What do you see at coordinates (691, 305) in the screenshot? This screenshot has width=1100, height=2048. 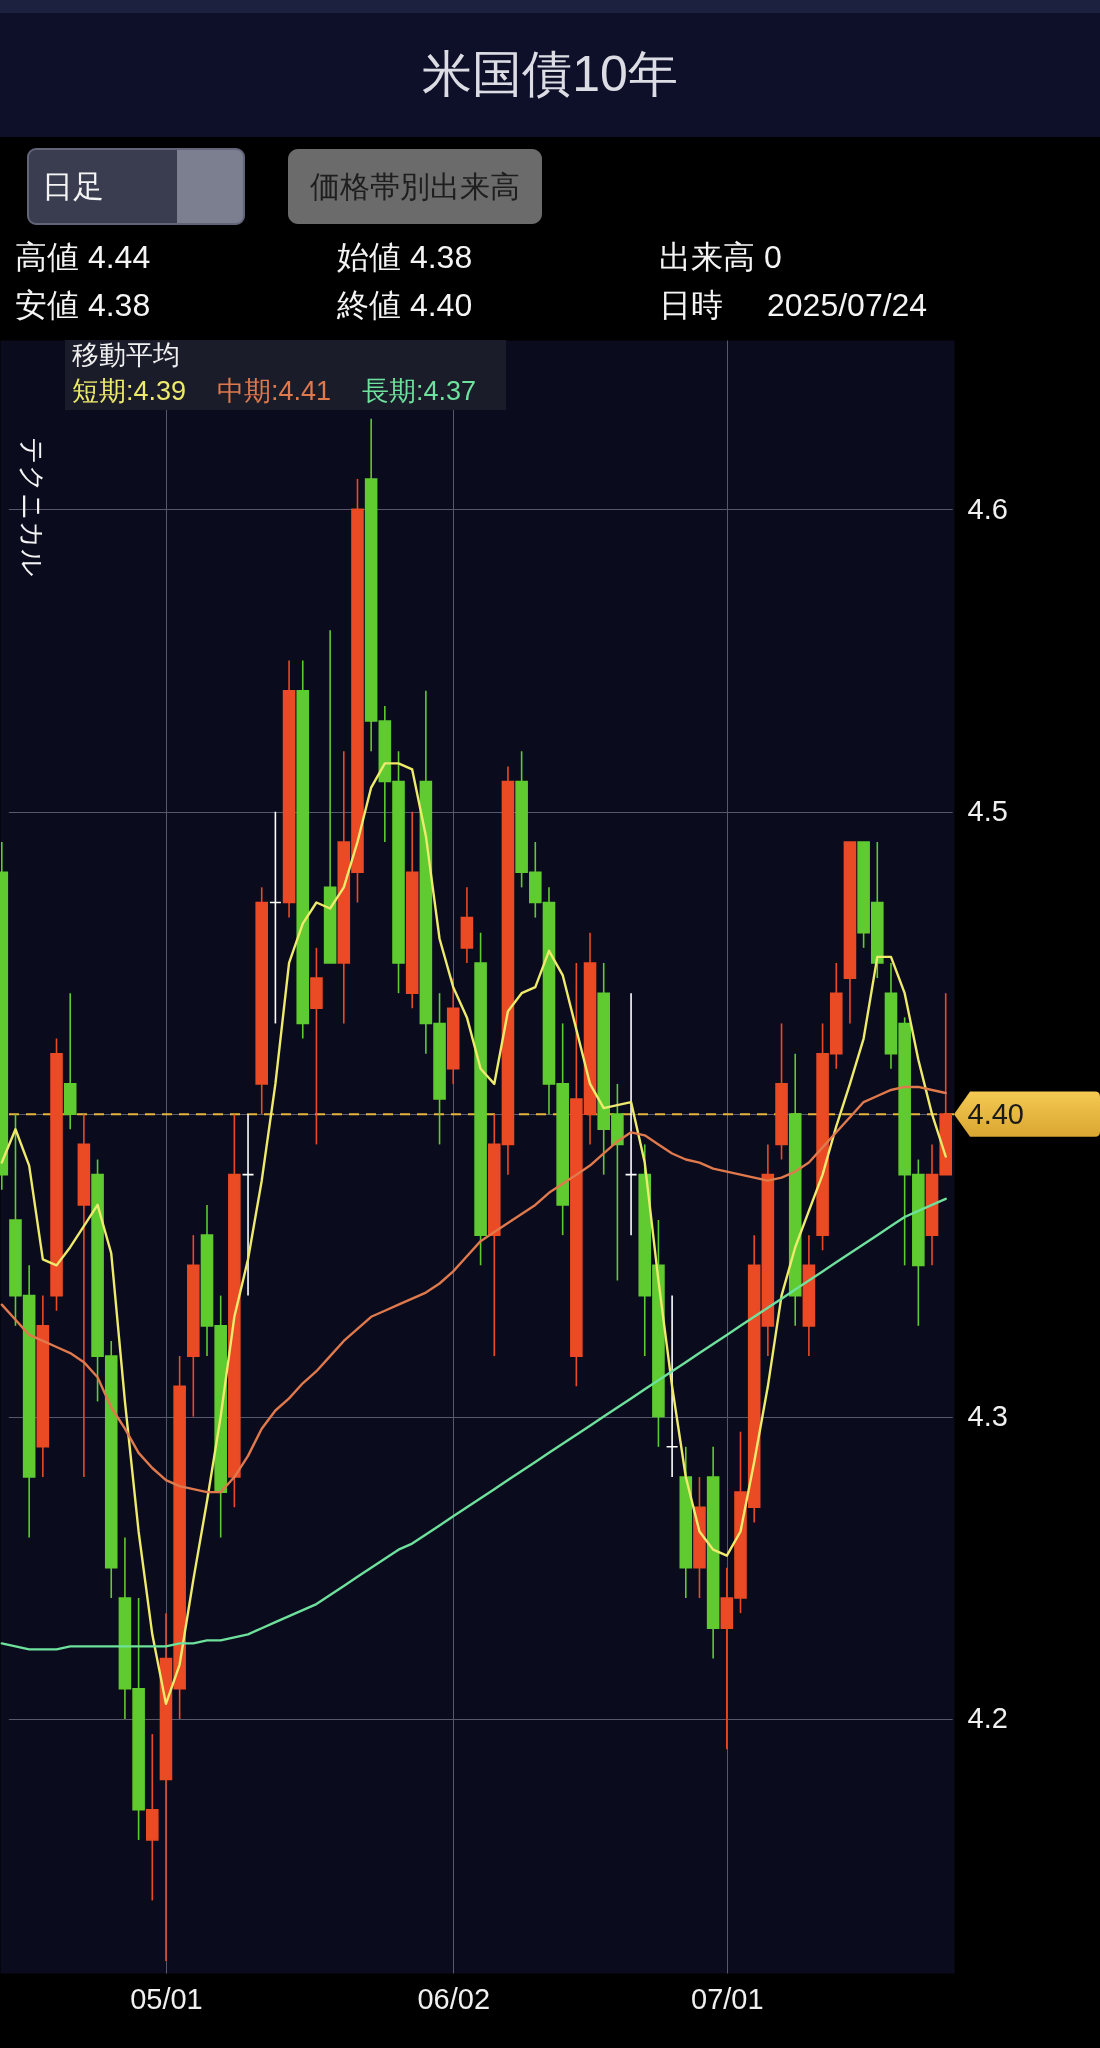 I see `text: 日時` at bounding box center [691, 305].